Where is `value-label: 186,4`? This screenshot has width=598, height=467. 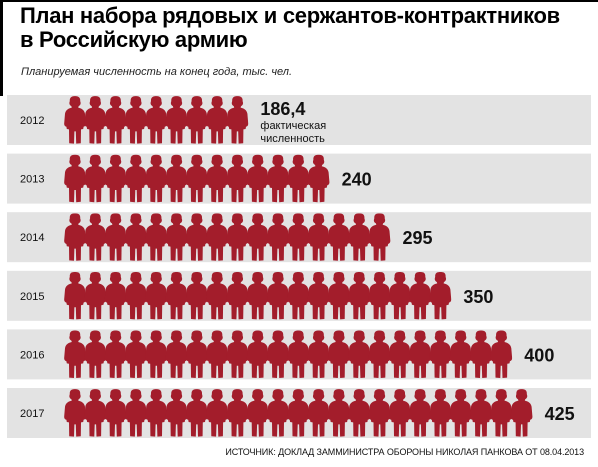
value-label: 186,4 is located at coordinates (282, 109).